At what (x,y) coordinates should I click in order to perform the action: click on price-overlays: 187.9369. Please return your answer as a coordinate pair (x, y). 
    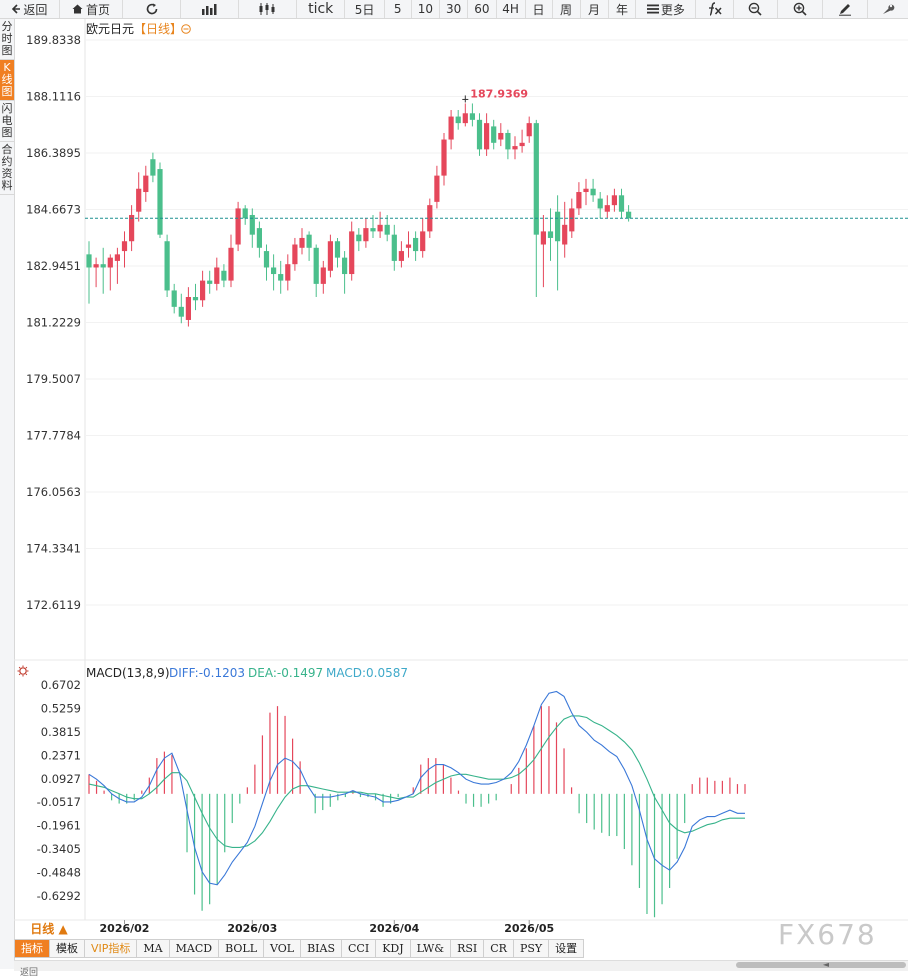
    Looking at the image, I should click on (496, 153).